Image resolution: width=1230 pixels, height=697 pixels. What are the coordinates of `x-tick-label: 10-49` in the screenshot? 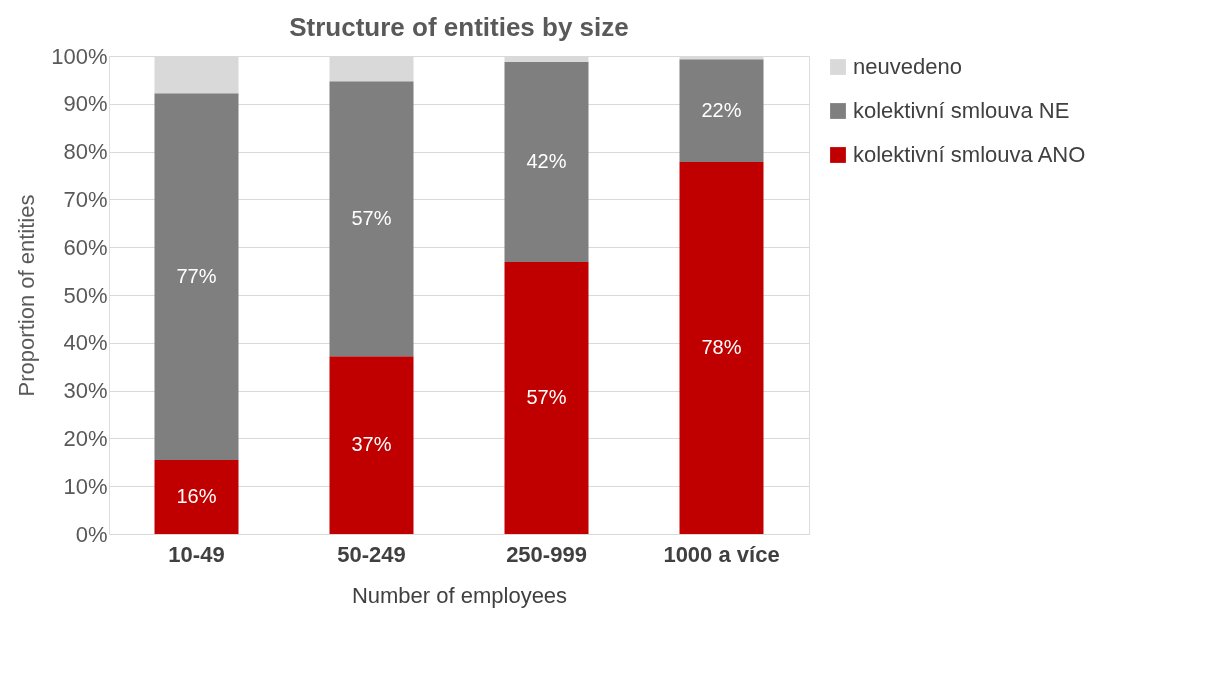 It's located at (196, 554).